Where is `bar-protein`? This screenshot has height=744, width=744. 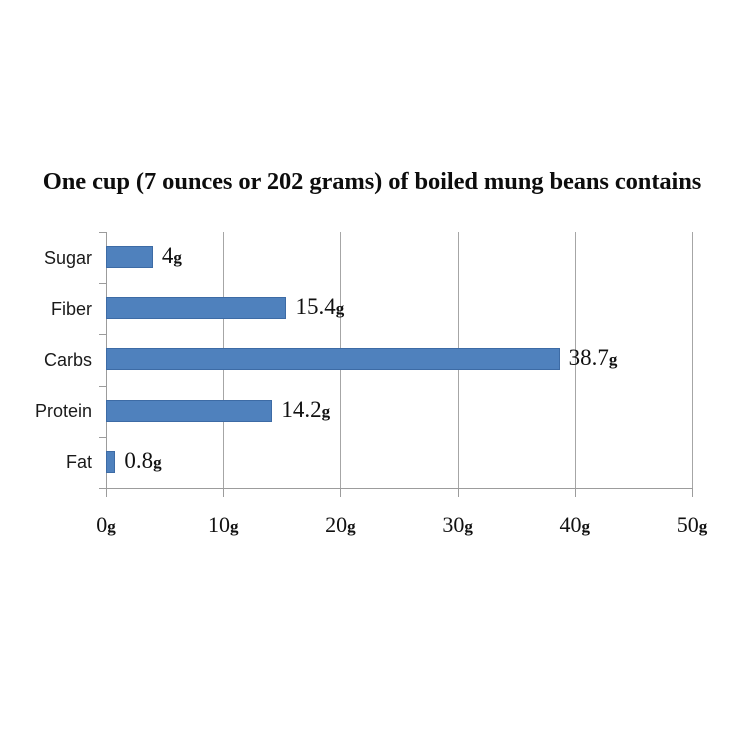
bar-protein is located at coordinates (189, 410).